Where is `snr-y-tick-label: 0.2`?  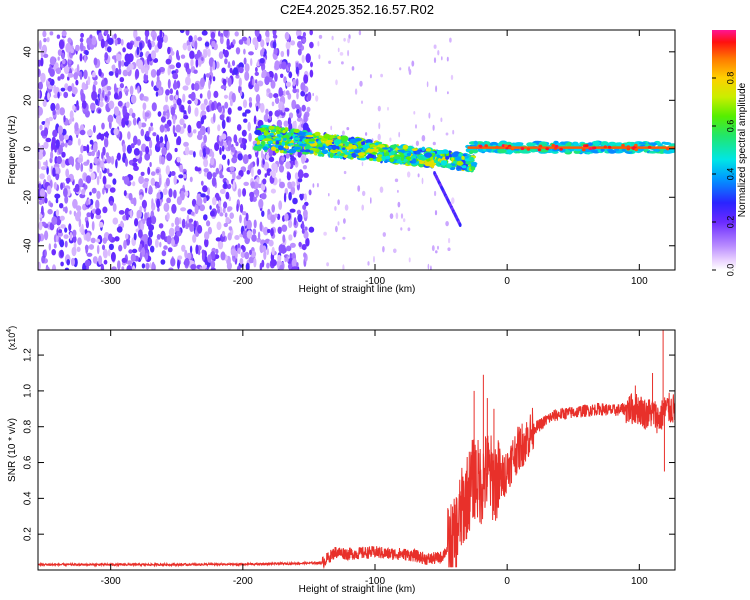 snr-y-tick-label: 0.2 is located at coordinates (28, 534).